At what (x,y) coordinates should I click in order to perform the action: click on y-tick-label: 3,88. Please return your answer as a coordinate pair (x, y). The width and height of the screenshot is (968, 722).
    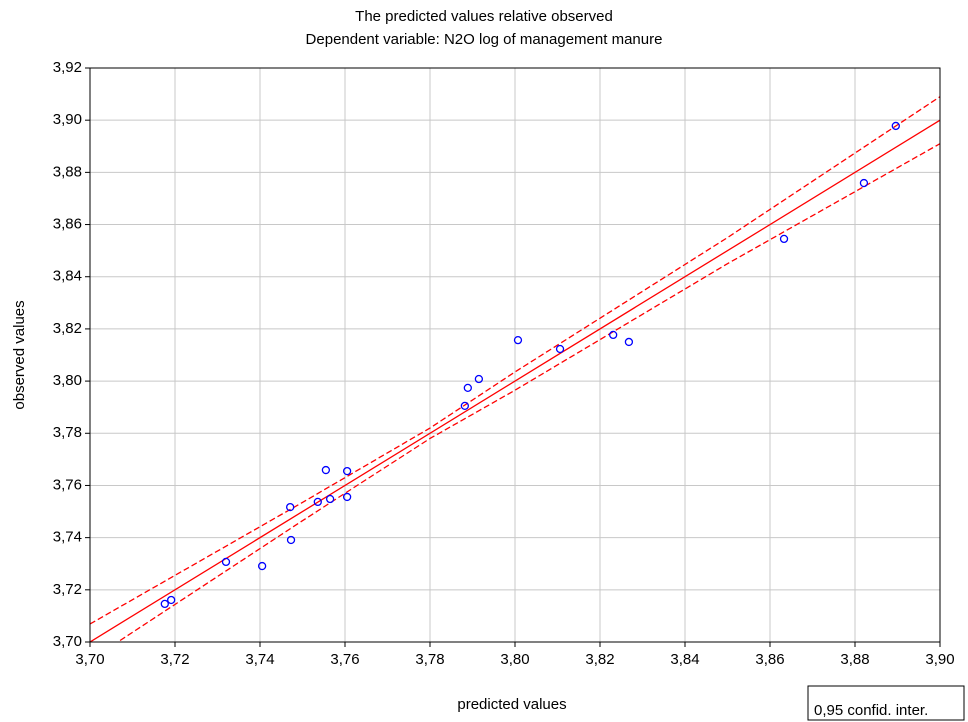
    Looking at the image, I should click on (67, 171).